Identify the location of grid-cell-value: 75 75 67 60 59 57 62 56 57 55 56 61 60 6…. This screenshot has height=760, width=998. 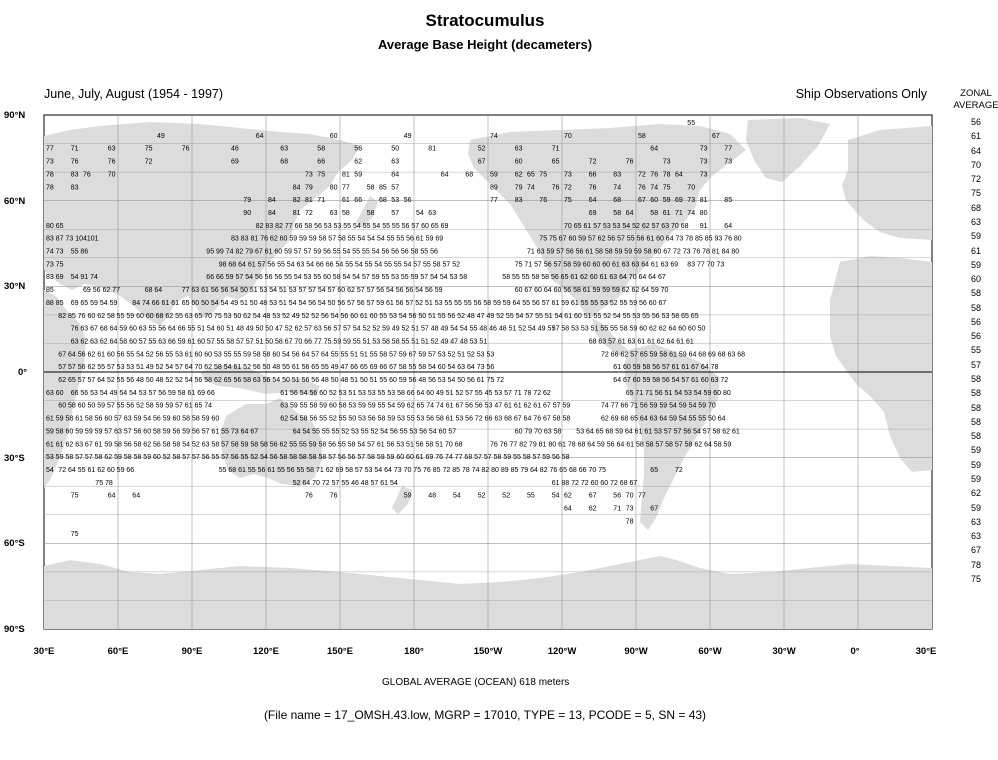
(640, 239).